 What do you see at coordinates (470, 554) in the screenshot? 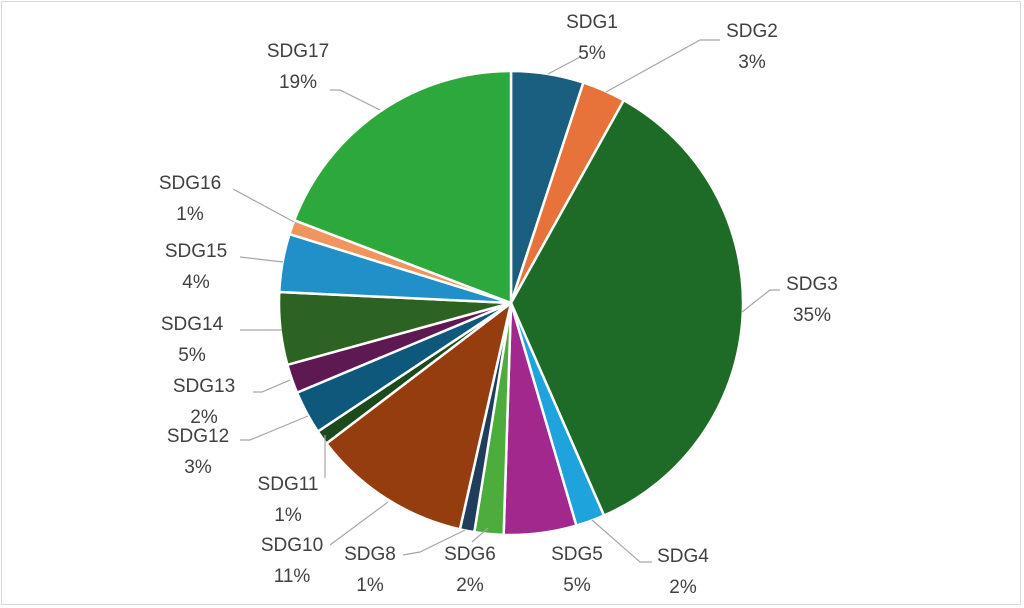
I see `slice-name-label: SDG6` at bounding box center [470, 554].